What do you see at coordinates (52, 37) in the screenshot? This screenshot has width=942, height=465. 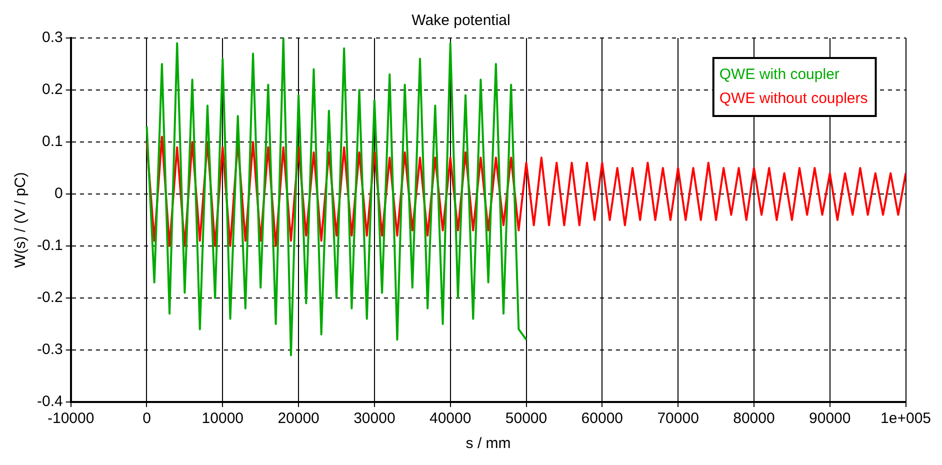 I see `y-tick-label: 0.3` at bounding box center [52, 37].